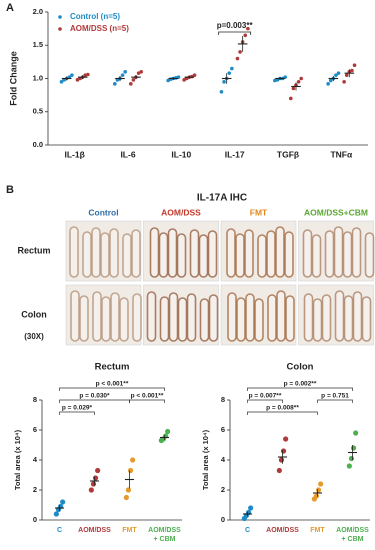  Describe the element at coordinates (38, 77) in the screenshot. I see `y-tick-label: 1.0` at that location.